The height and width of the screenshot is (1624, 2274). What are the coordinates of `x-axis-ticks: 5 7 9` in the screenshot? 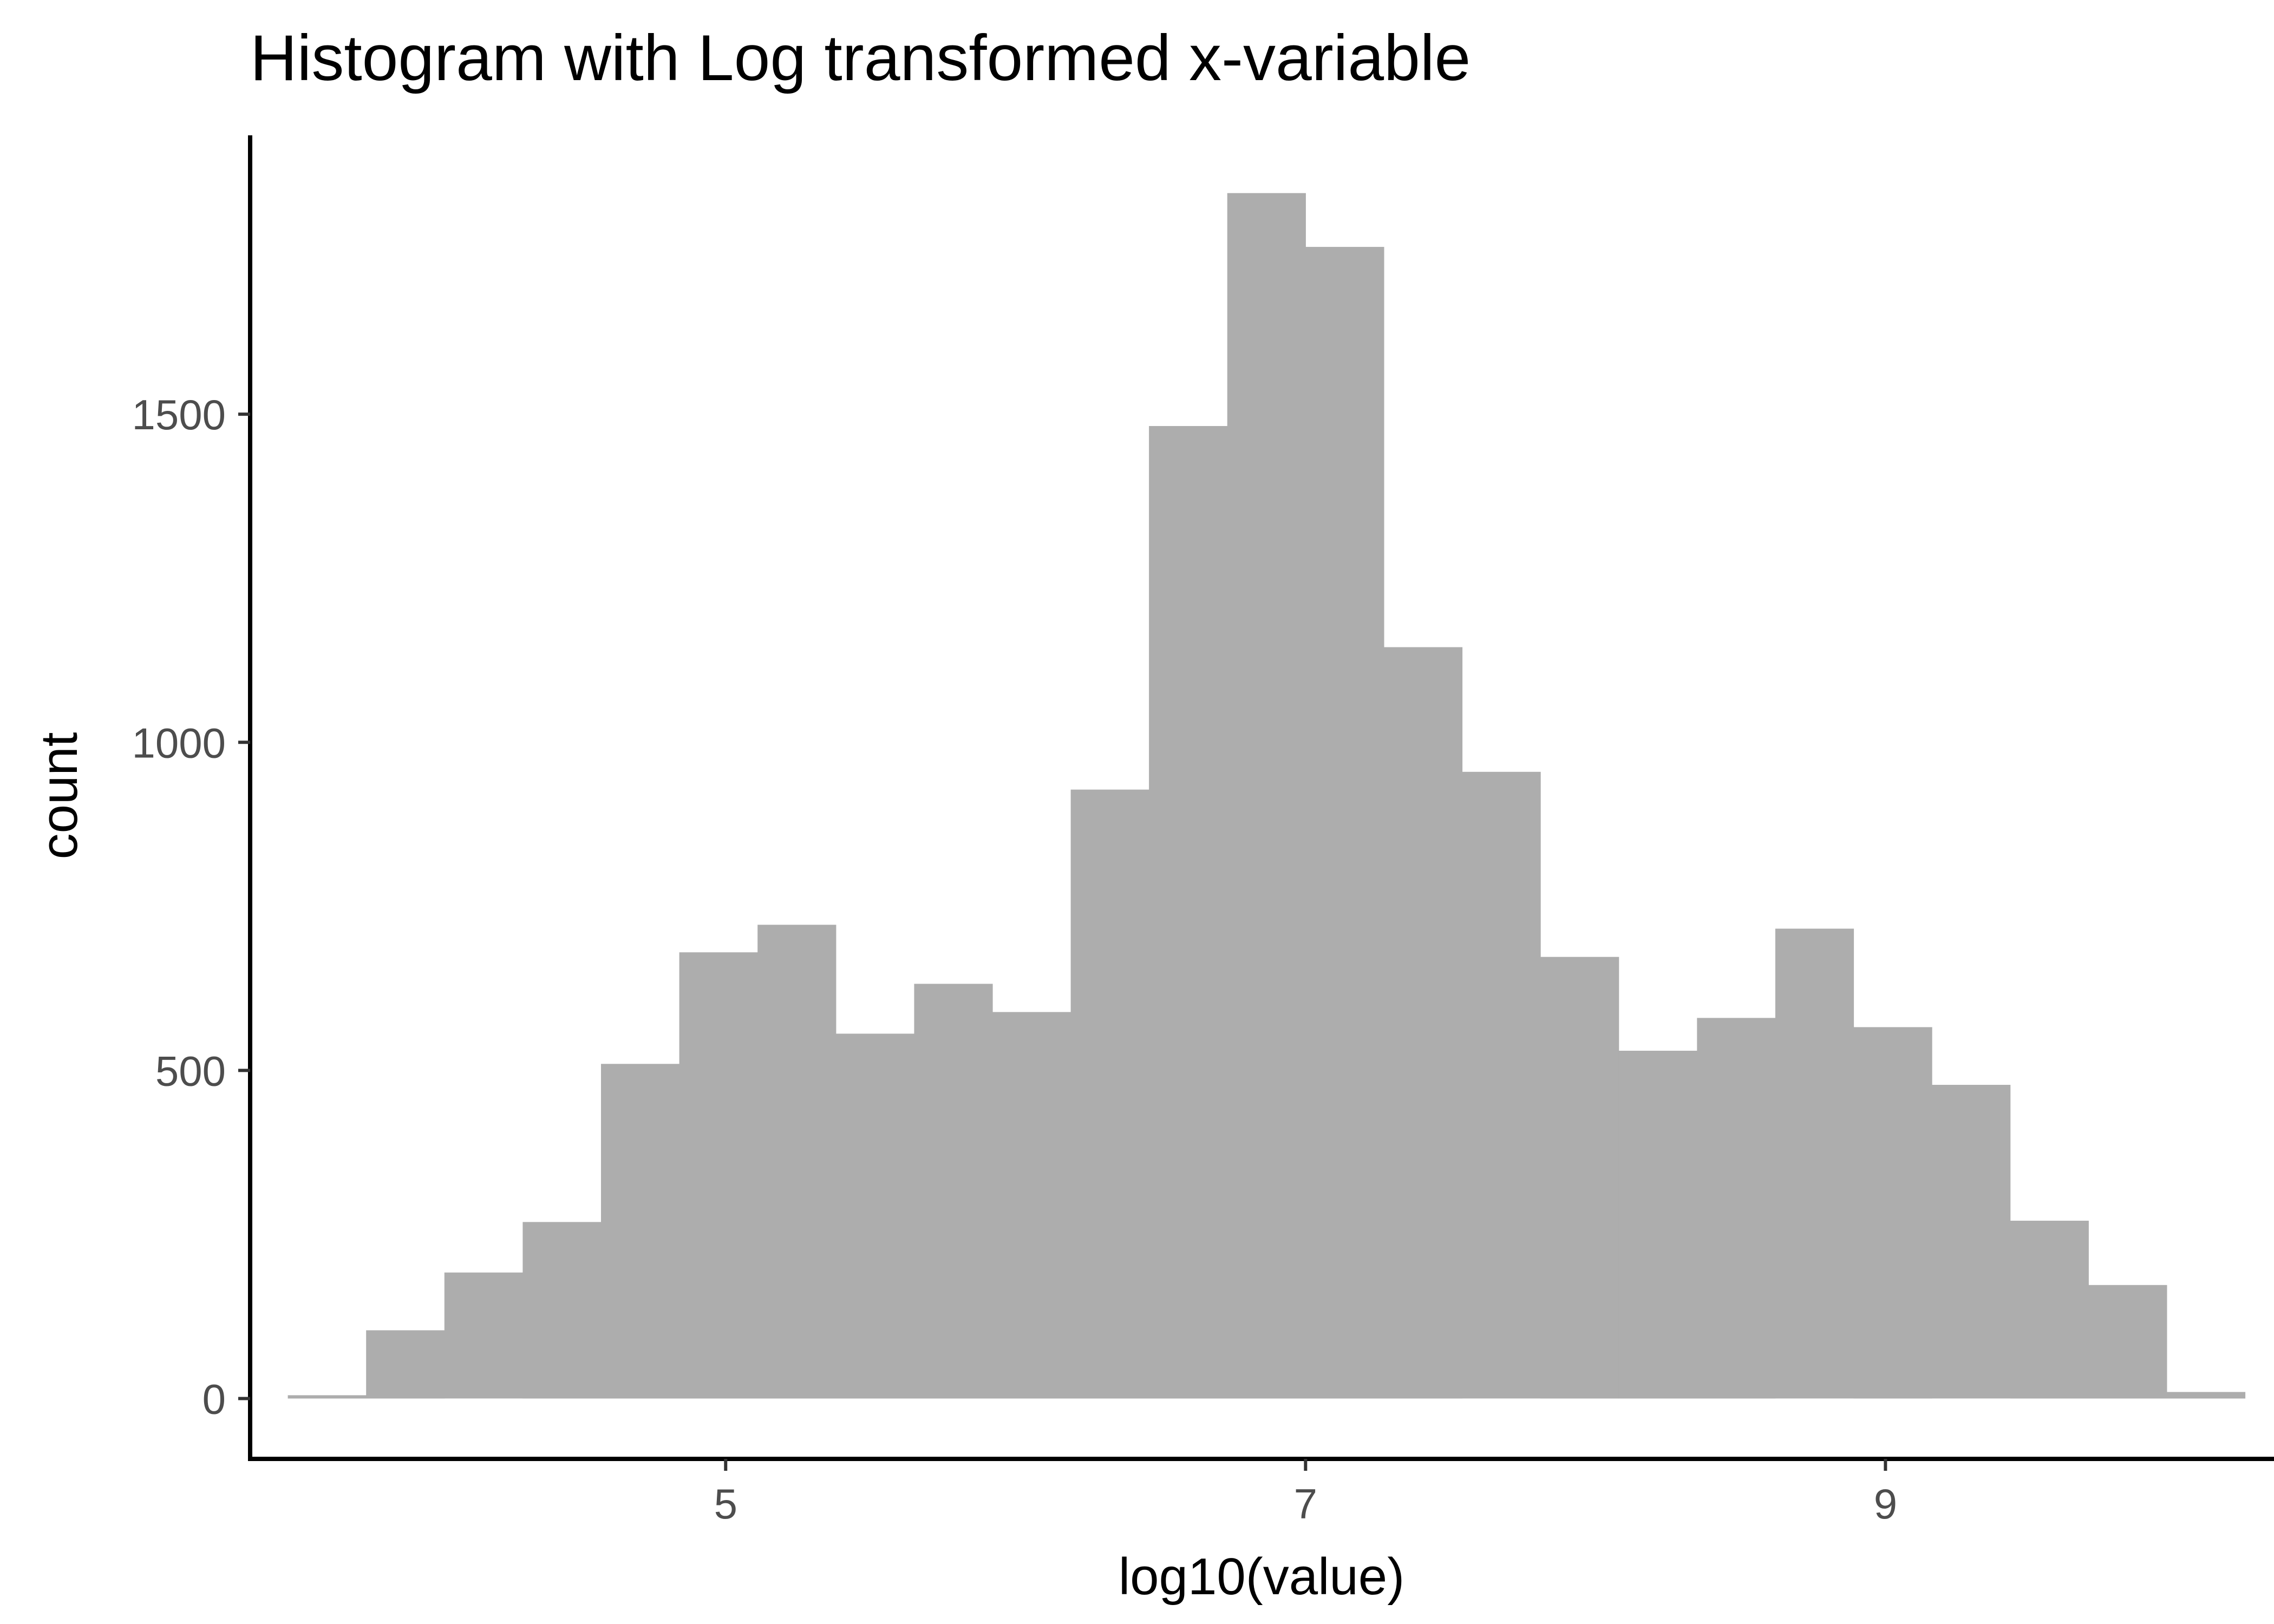 It's located at (1305, 1493).